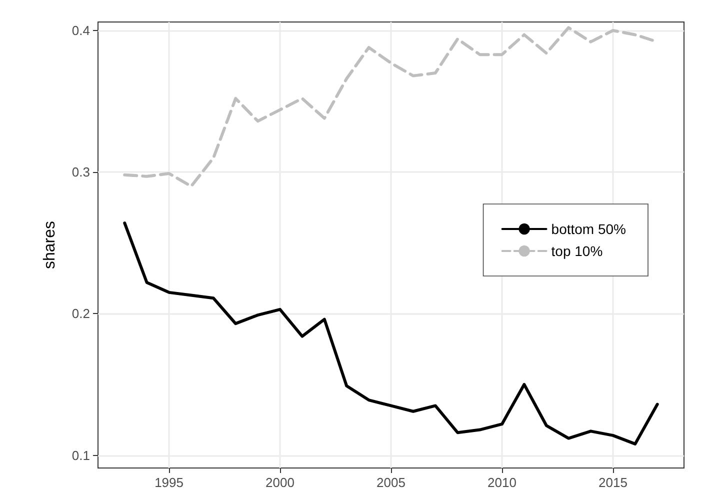 This screenshot has width=706, height=502. What do you see at coordinates (280, 482) in the screenshot?
I see `x-tick-label: 2000` at bounding box center [280, 482].